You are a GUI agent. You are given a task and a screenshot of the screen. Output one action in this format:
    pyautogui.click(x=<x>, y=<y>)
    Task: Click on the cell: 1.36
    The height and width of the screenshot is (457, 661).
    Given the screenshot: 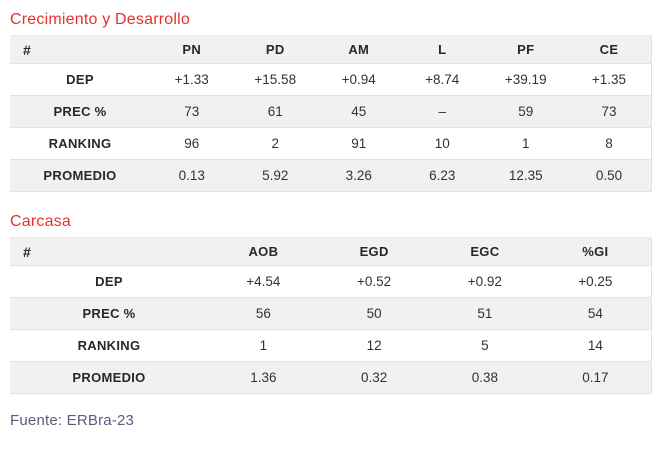 What is the action you would take?
    pyautogui.click(x=263, y=377)
    